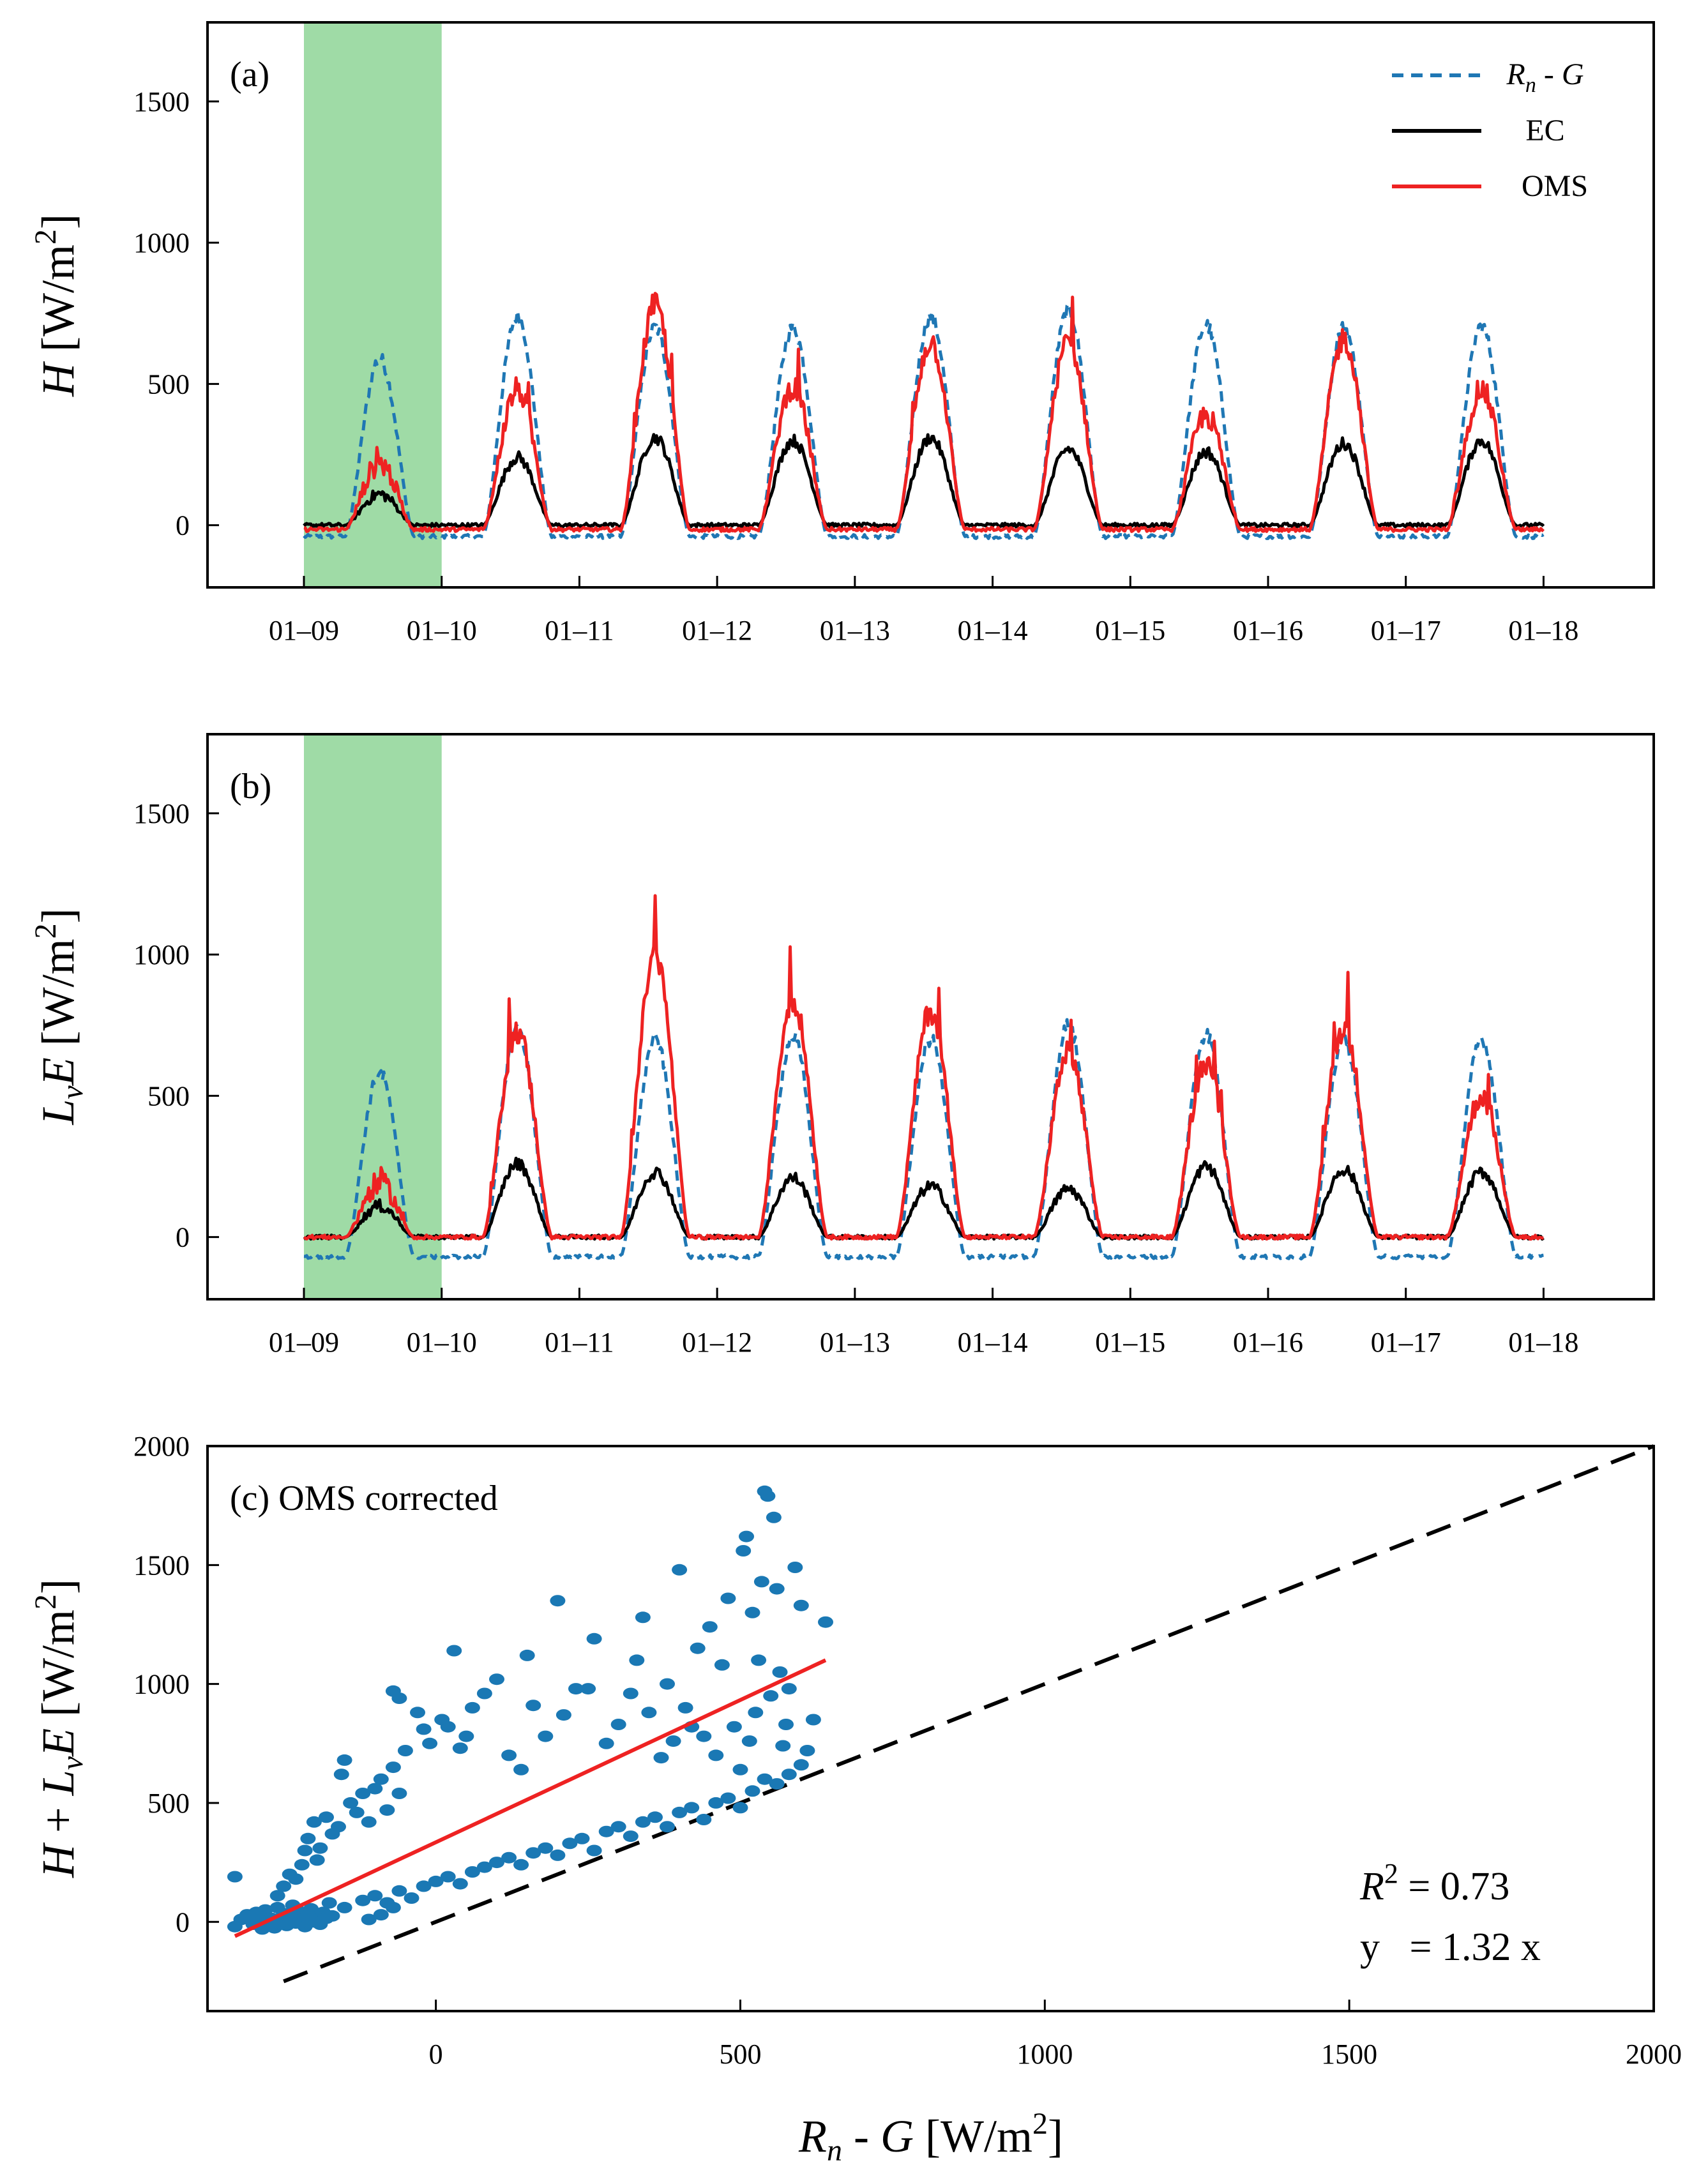 The width and height of the screenshot is (1708, 2179). Describe the element at coordinates (530, 1798) in the screenshot. I see `fit-line` at that location.